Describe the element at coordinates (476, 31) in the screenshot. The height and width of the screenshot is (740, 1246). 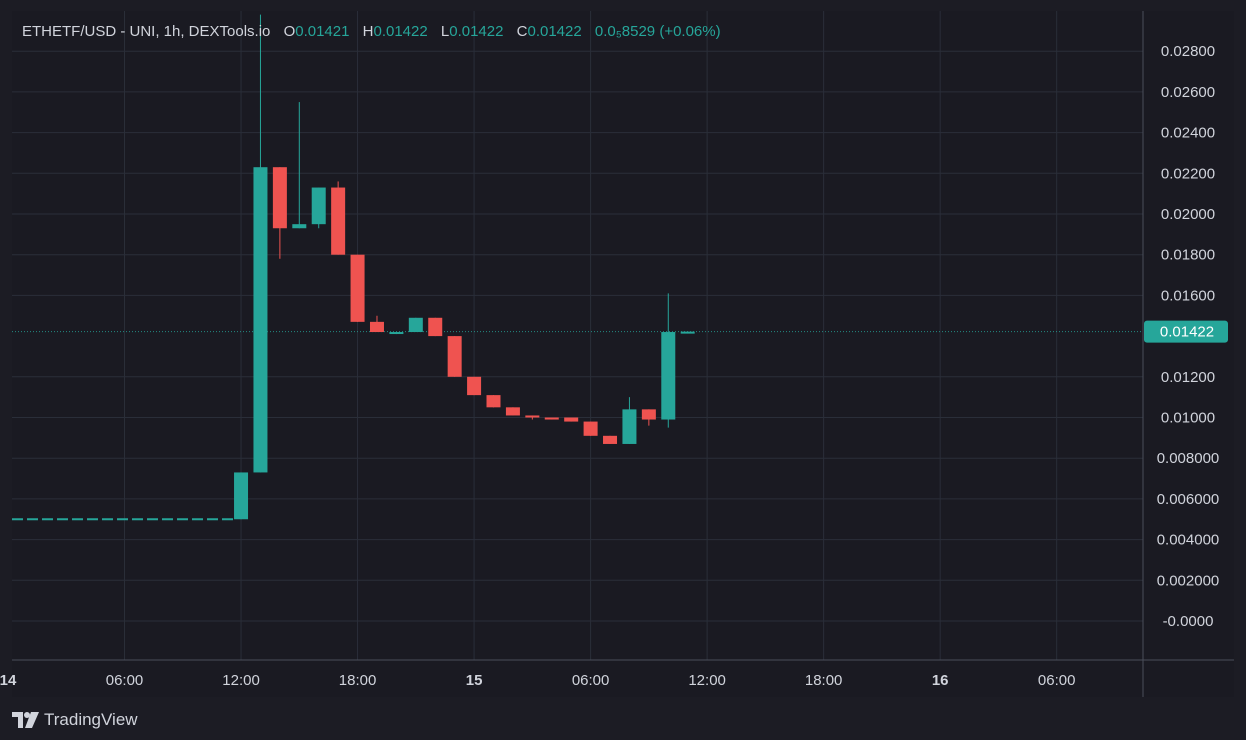
I see `low-value: 0.01422` at that location.